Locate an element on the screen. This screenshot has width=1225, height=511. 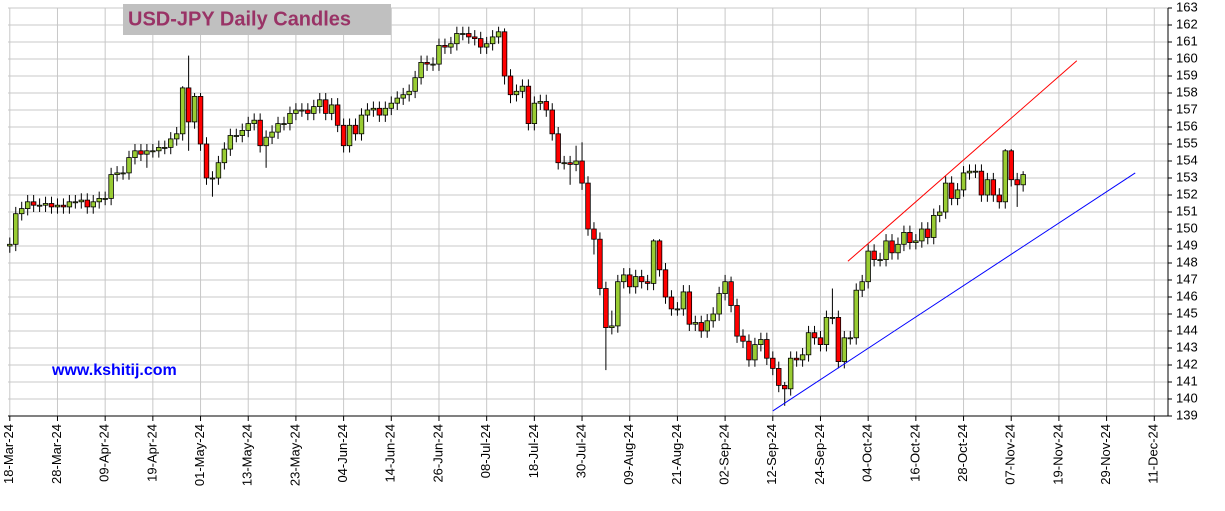
y-tick-label: 148 is located at coordinates (1187, 261).